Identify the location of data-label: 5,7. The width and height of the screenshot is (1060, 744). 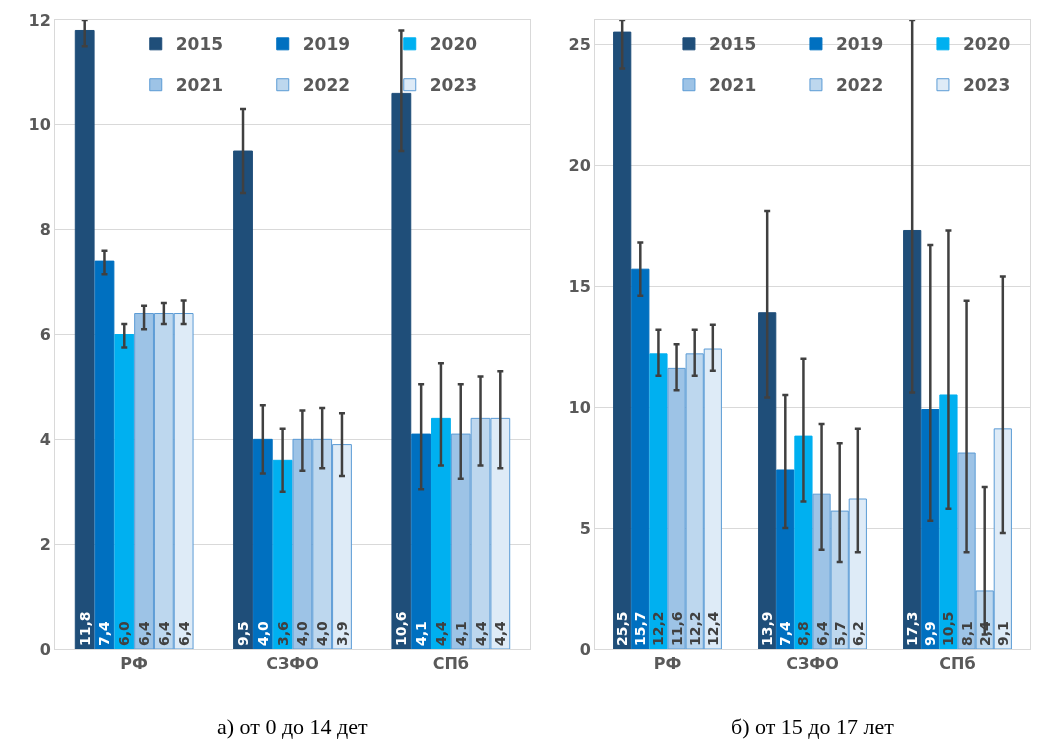
(839, 633).